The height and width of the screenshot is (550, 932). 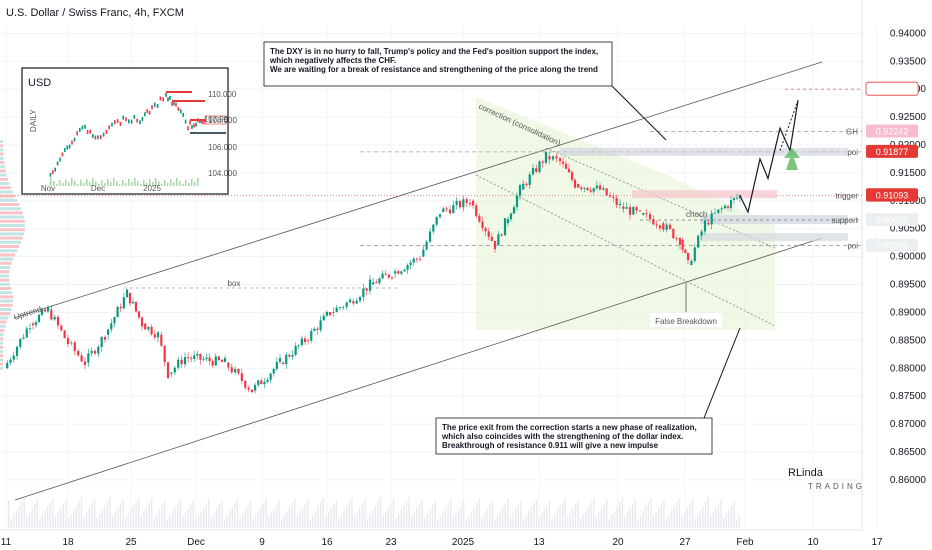 I want to click on inset-y-tick: 110.000, so click(x=222, y=94).